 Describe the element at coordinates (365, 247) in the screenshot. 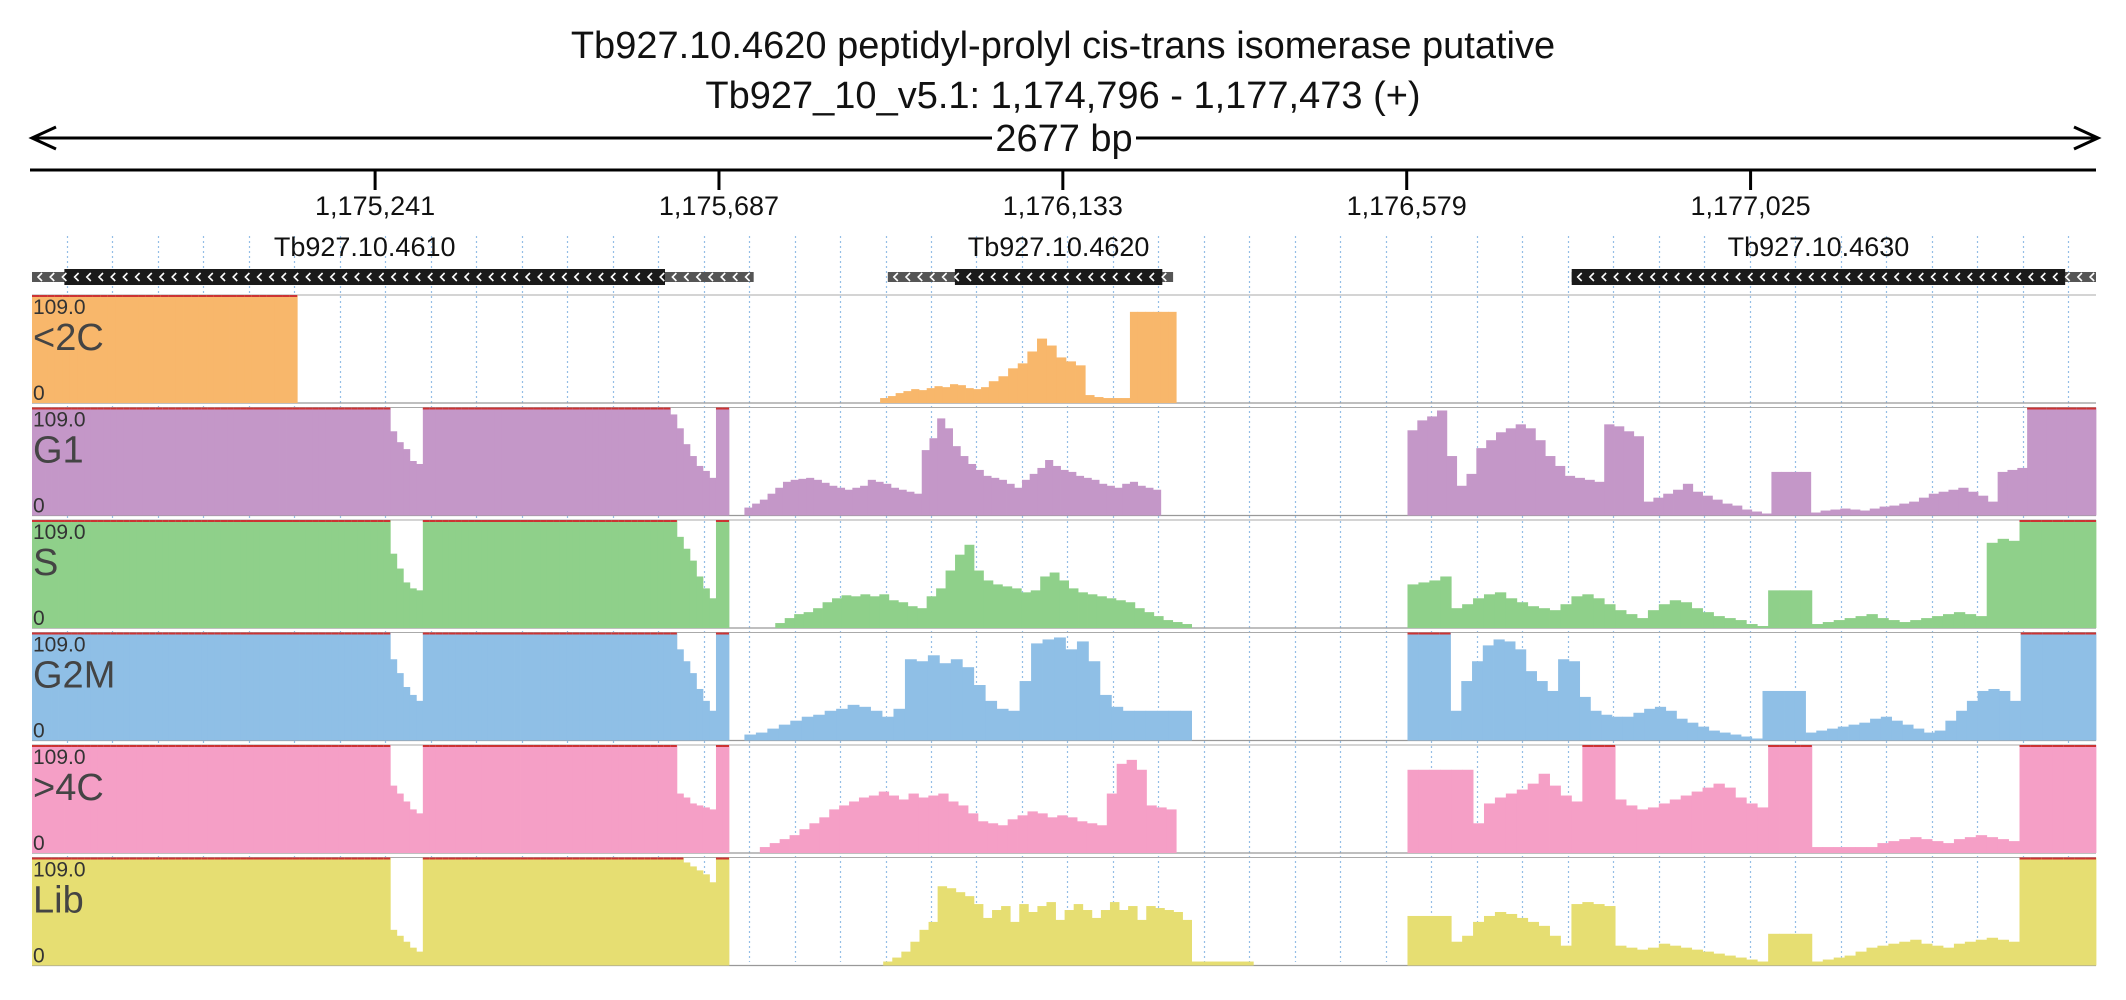

I see `gene-label: Tb927.10.4610` at that location.